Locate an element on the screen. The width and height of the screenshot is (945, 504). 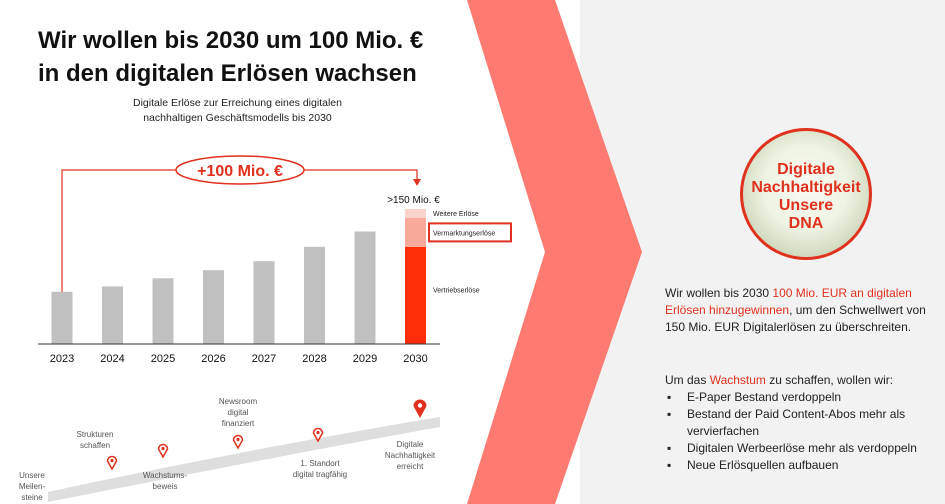
growth-label: +100 Mio. € is located at coordinates (240, 171).